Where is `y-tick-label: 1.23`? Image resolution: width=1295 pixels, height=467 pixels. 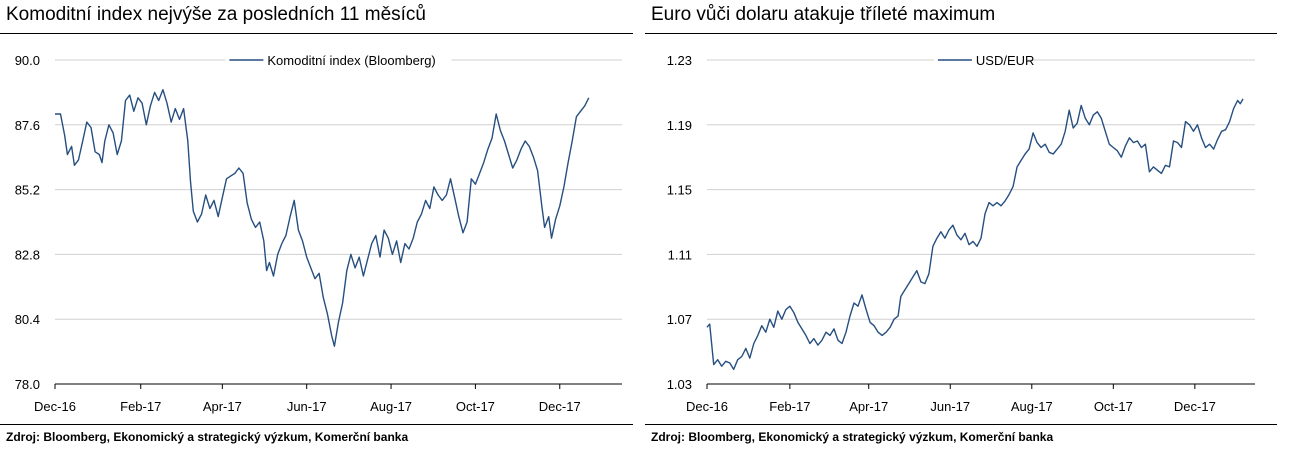 y-tick-label: 1.23 is located at coordinates (679, 60).